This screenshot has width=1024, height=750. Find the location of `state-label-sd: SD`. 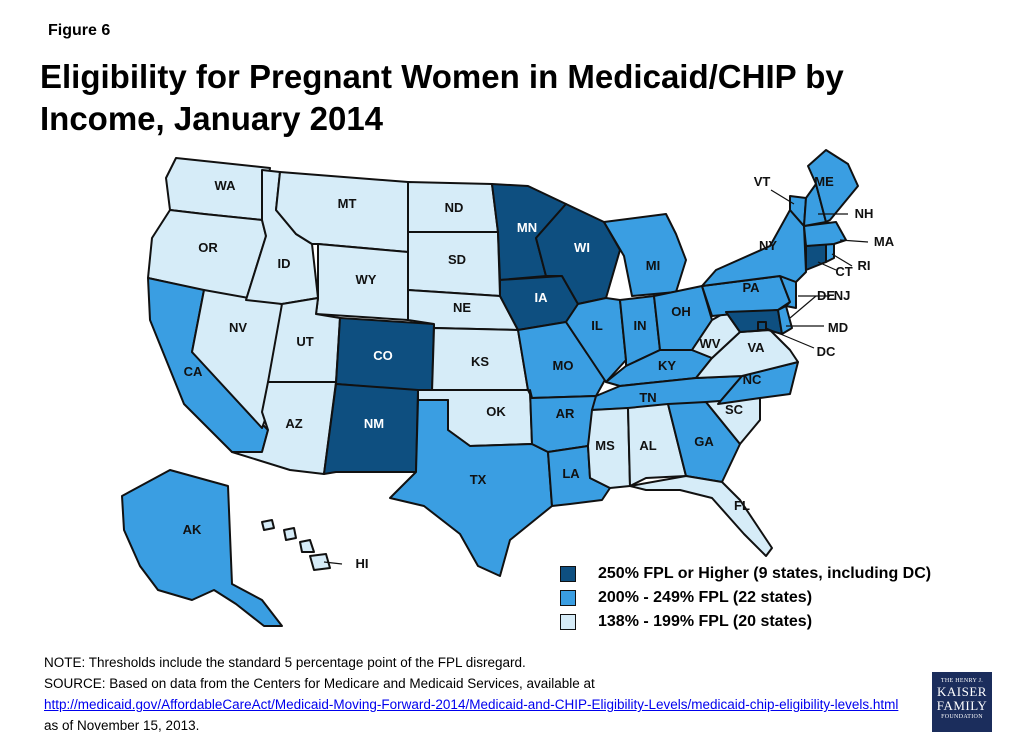

state-label-sd: SD is located at coordinates (457, 259).